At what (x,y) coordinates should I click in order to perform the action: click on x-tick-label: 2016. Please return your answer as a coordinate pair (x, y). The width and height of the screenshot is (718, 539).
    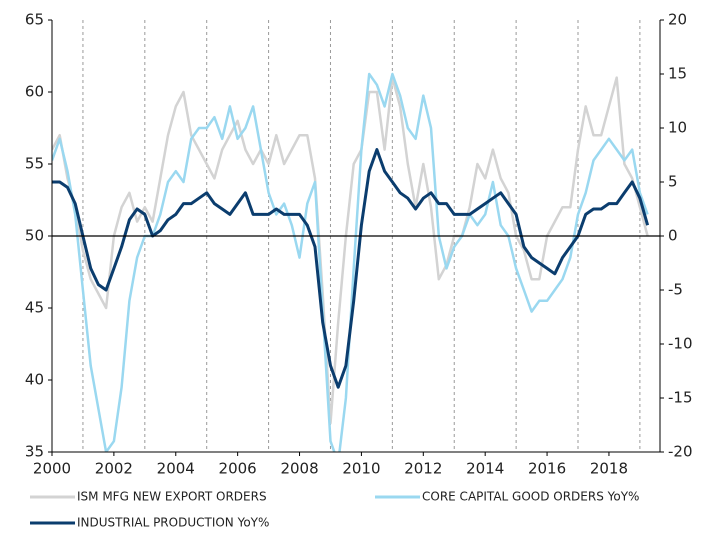
    Looking at the image, I should click on (547, 469).